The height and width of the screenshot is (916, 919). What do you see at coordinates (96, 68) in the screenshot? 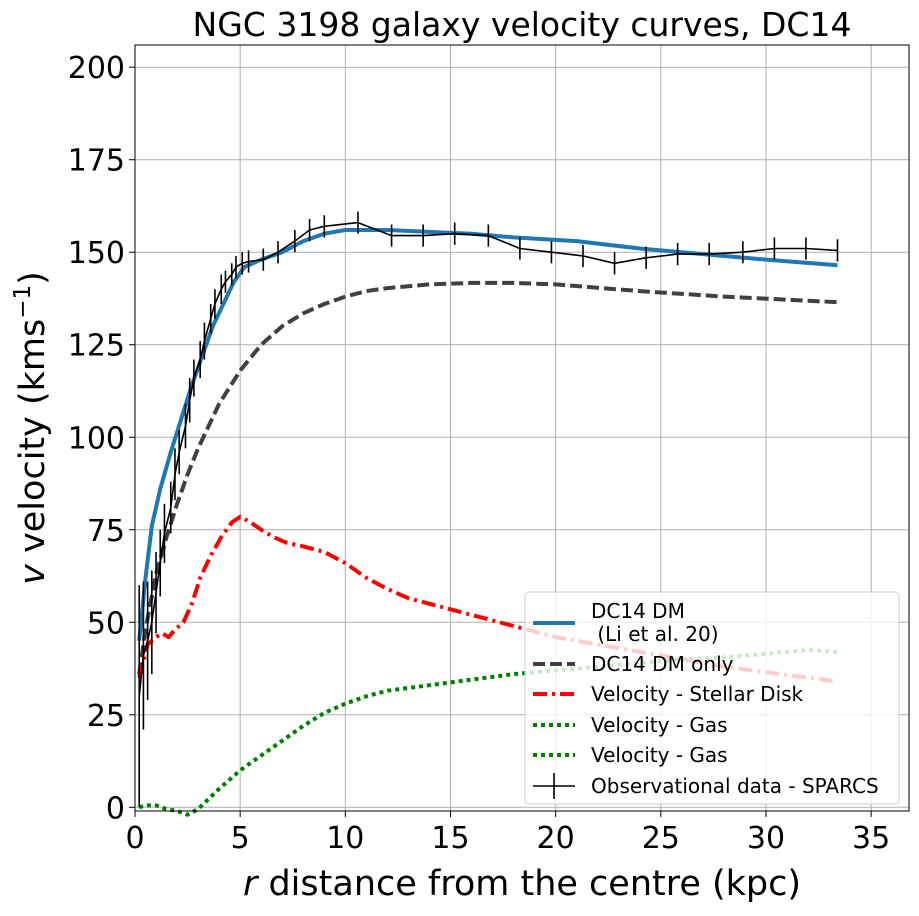
I see `y-tick-label: 200` at bounding box center [96, 68].